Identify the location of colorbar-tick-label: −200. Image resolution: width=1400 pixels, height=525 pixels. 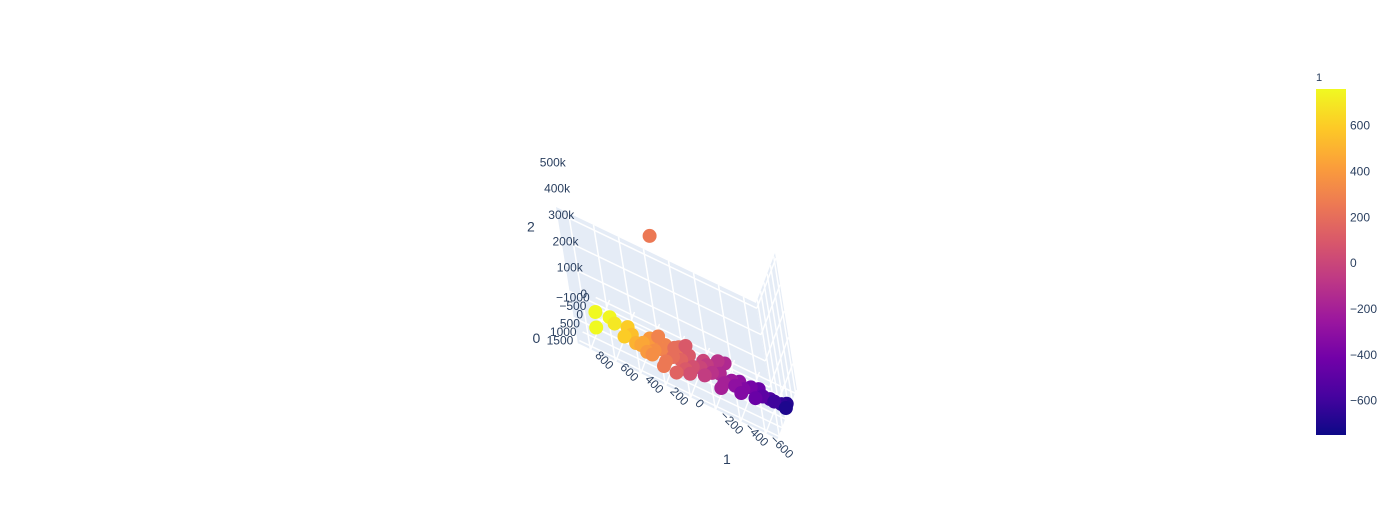
(1363, 309).